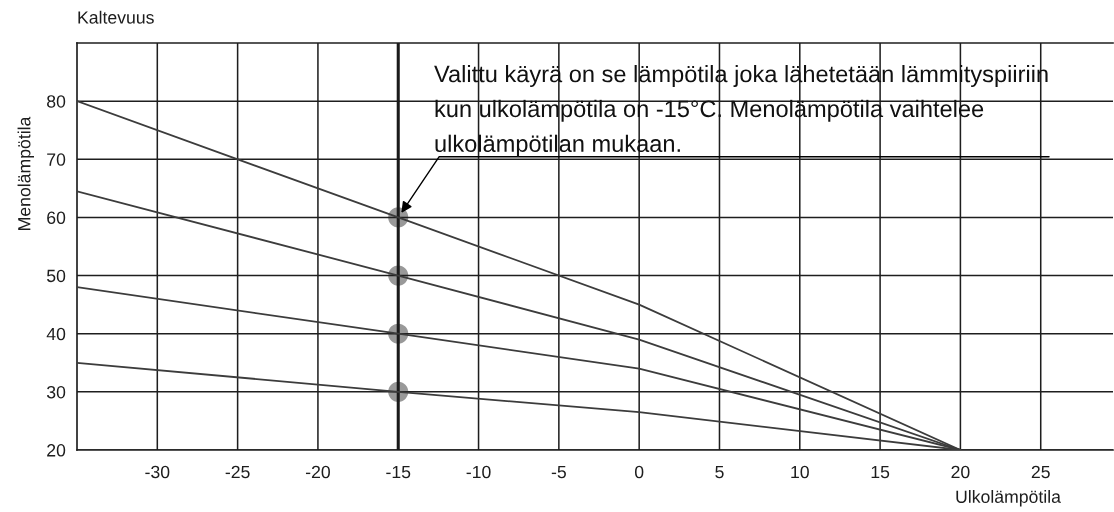  What do you see at coordinates (25, 173) in the screenshot?
I see `y-axis-title: Menolämpötila` at bounding box center [25, 173].